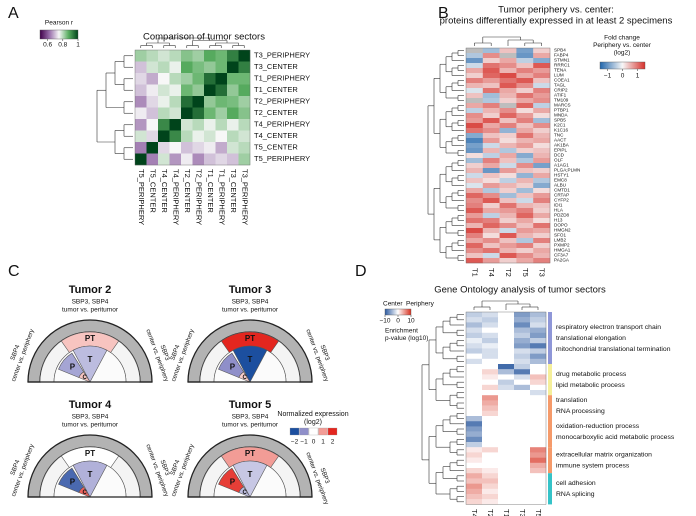 This screenshot has height=516, width=696. I want to click on column-label: T2_CENTER, so click(187, 191).